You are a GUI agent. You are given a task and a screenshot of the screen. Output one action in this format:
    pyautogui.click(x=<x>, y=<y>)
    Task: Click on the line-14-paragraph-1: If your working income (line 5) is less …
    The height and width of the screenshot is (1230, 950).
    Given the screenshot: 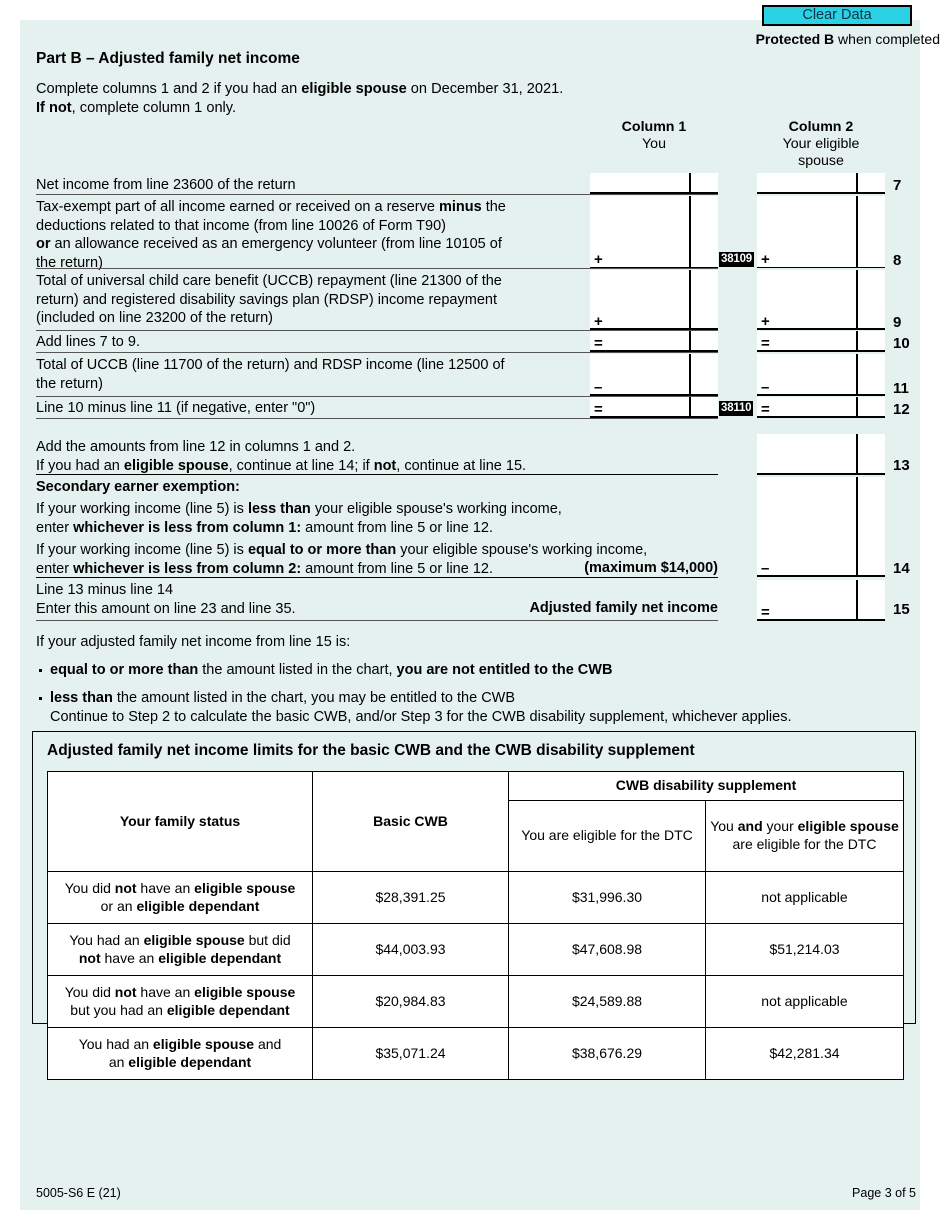 What is the action you would take?
    pyautogui.click(x=299, y=518)
    